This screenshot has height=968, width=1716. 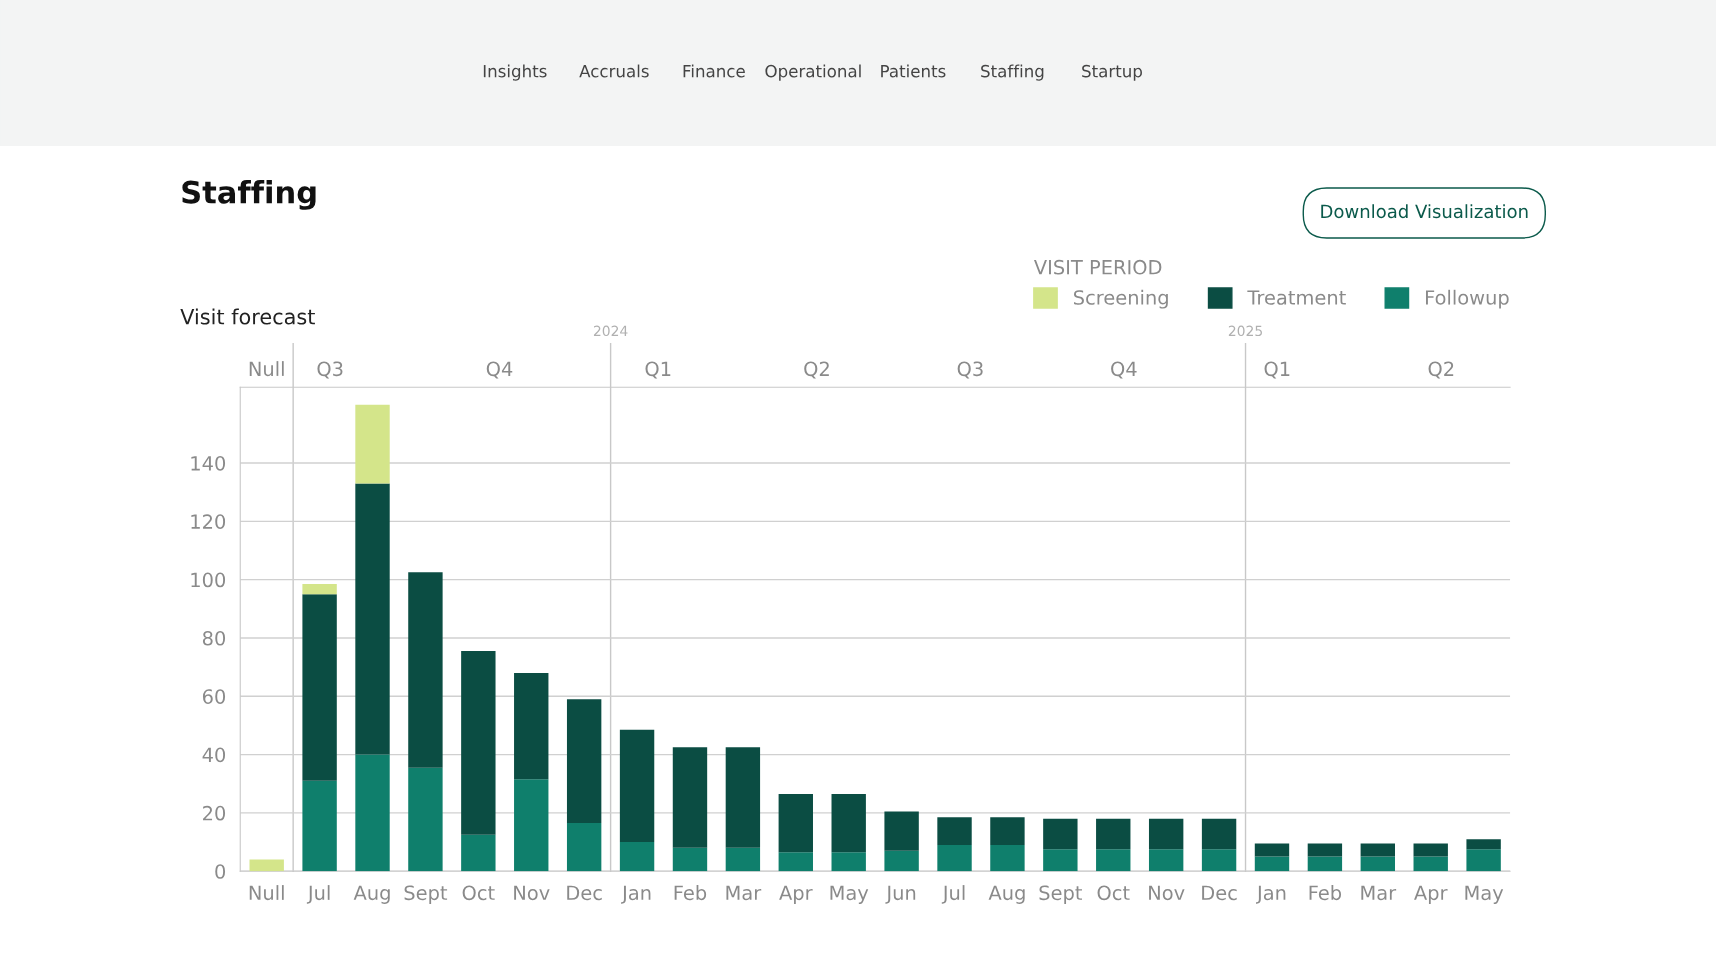 I want to click on x-tick-label: Jun, so click(x=900, y=894).